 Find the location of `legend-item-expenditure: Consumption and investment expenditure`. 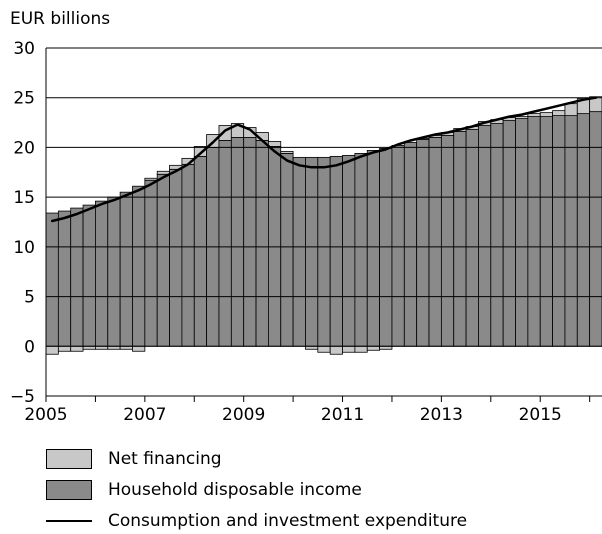

legend-item-expenditure: Consumption and investment expenditure is located at coordinates (256, 521).